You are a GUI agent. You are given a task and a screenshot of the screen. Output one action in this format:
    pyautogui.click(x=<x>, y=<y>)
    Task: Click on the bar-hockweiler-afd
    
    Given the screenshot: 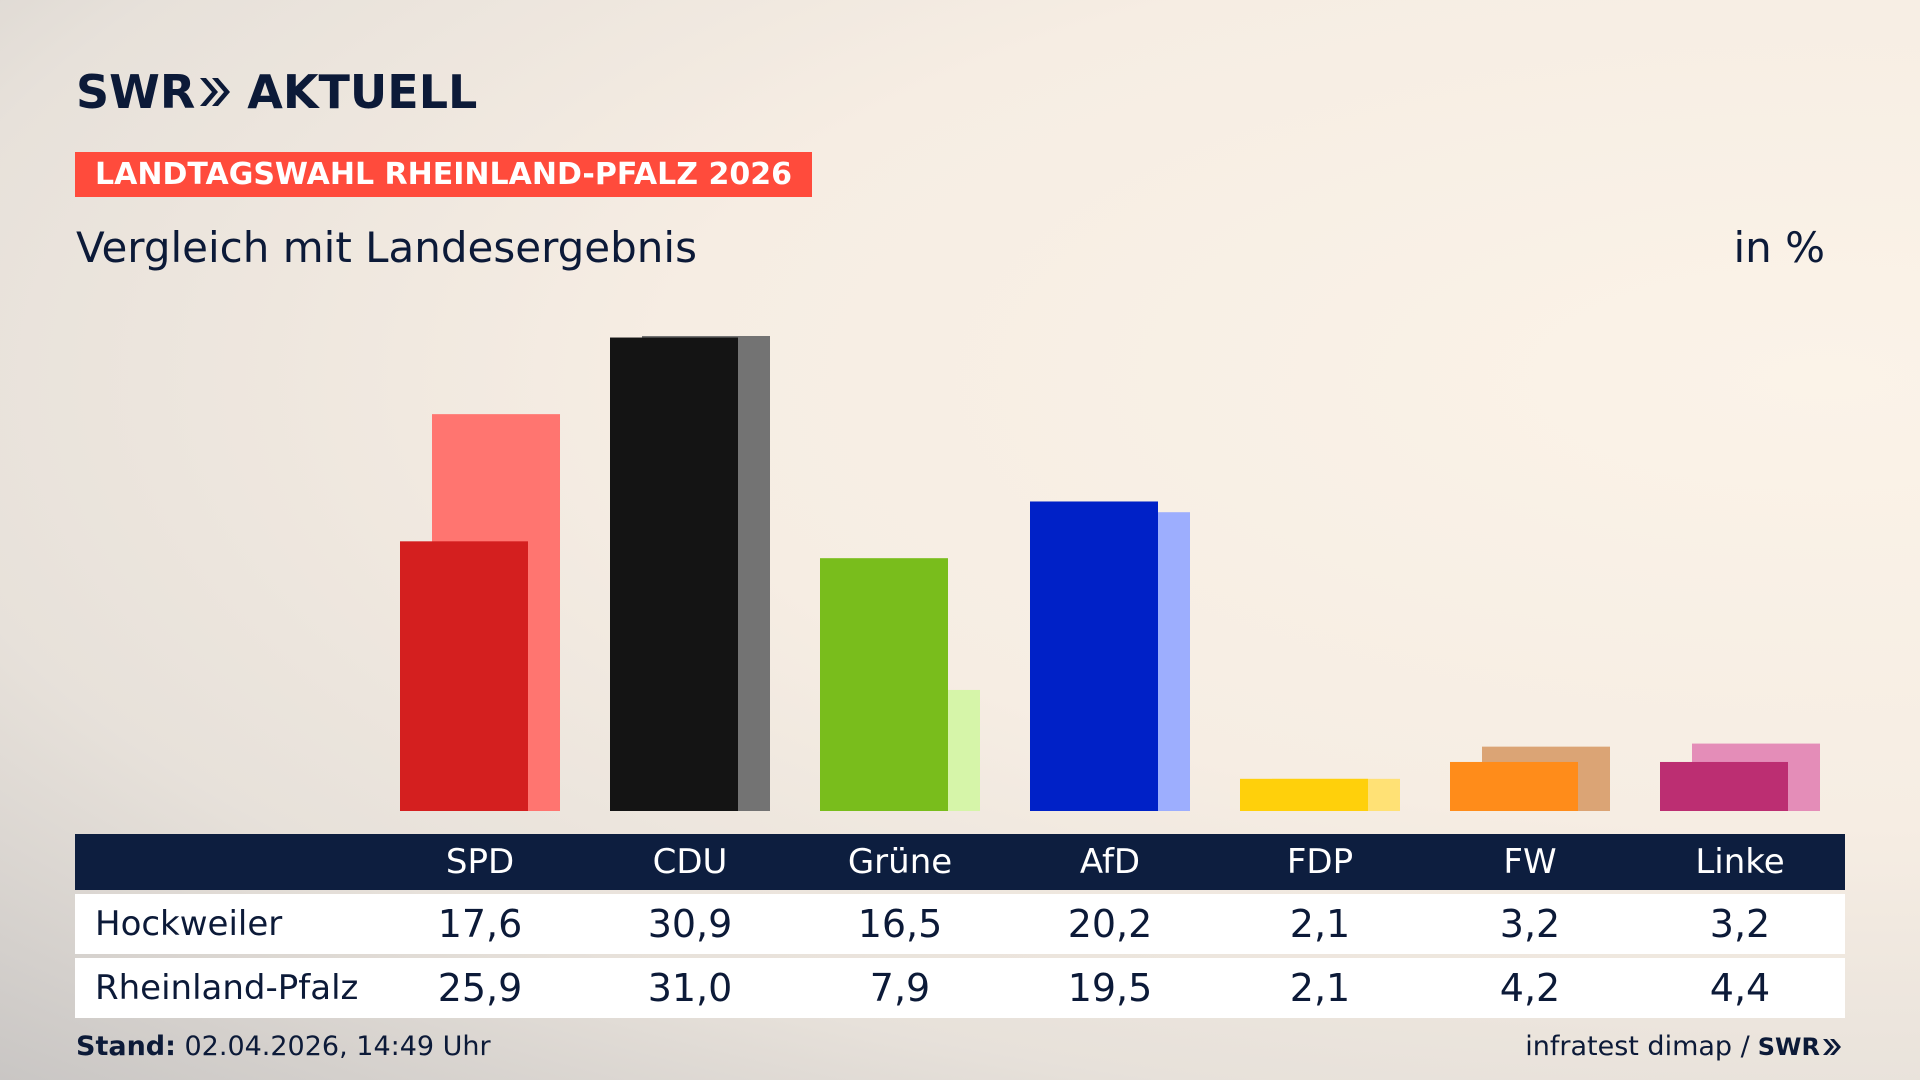 What is the action you would take?
    pyautogui.click(x=1094, y=656)
    